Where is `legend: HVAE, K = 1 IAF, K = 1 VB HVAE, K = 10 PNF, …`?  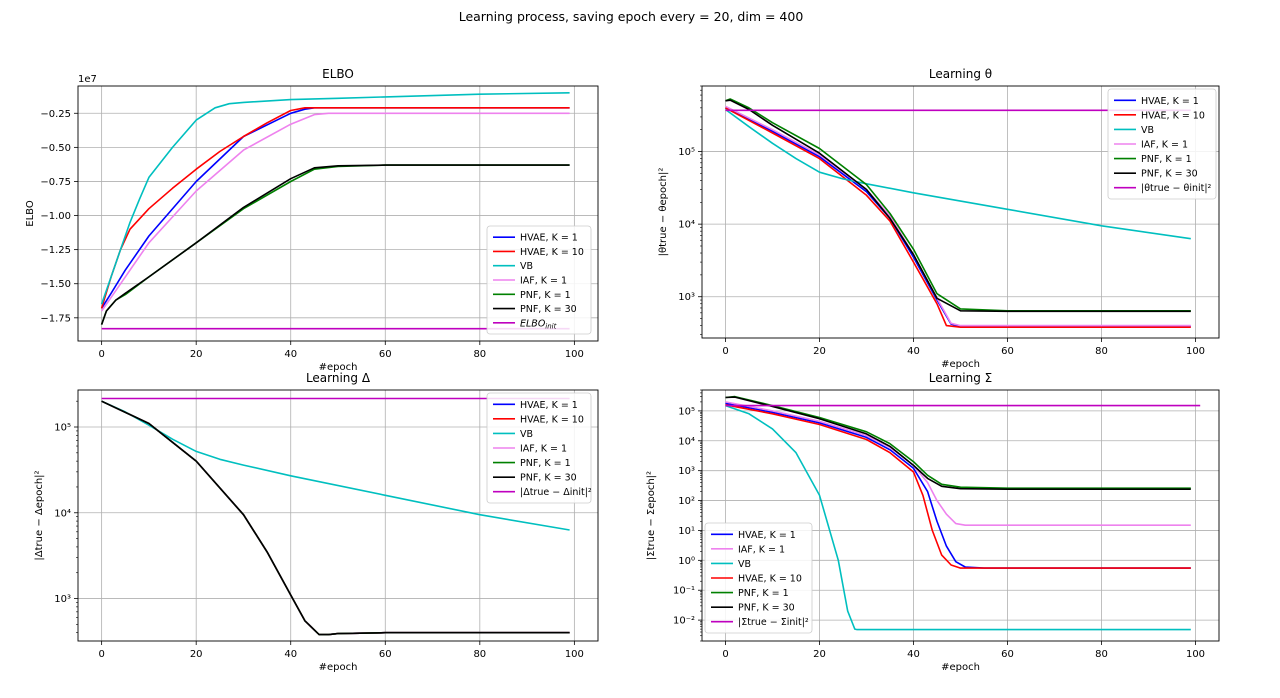 legend: HVAE, K = 1 IAF, K = 1 VB HVAE, K = 10 PNF, … is located at coordinates (758, 578).